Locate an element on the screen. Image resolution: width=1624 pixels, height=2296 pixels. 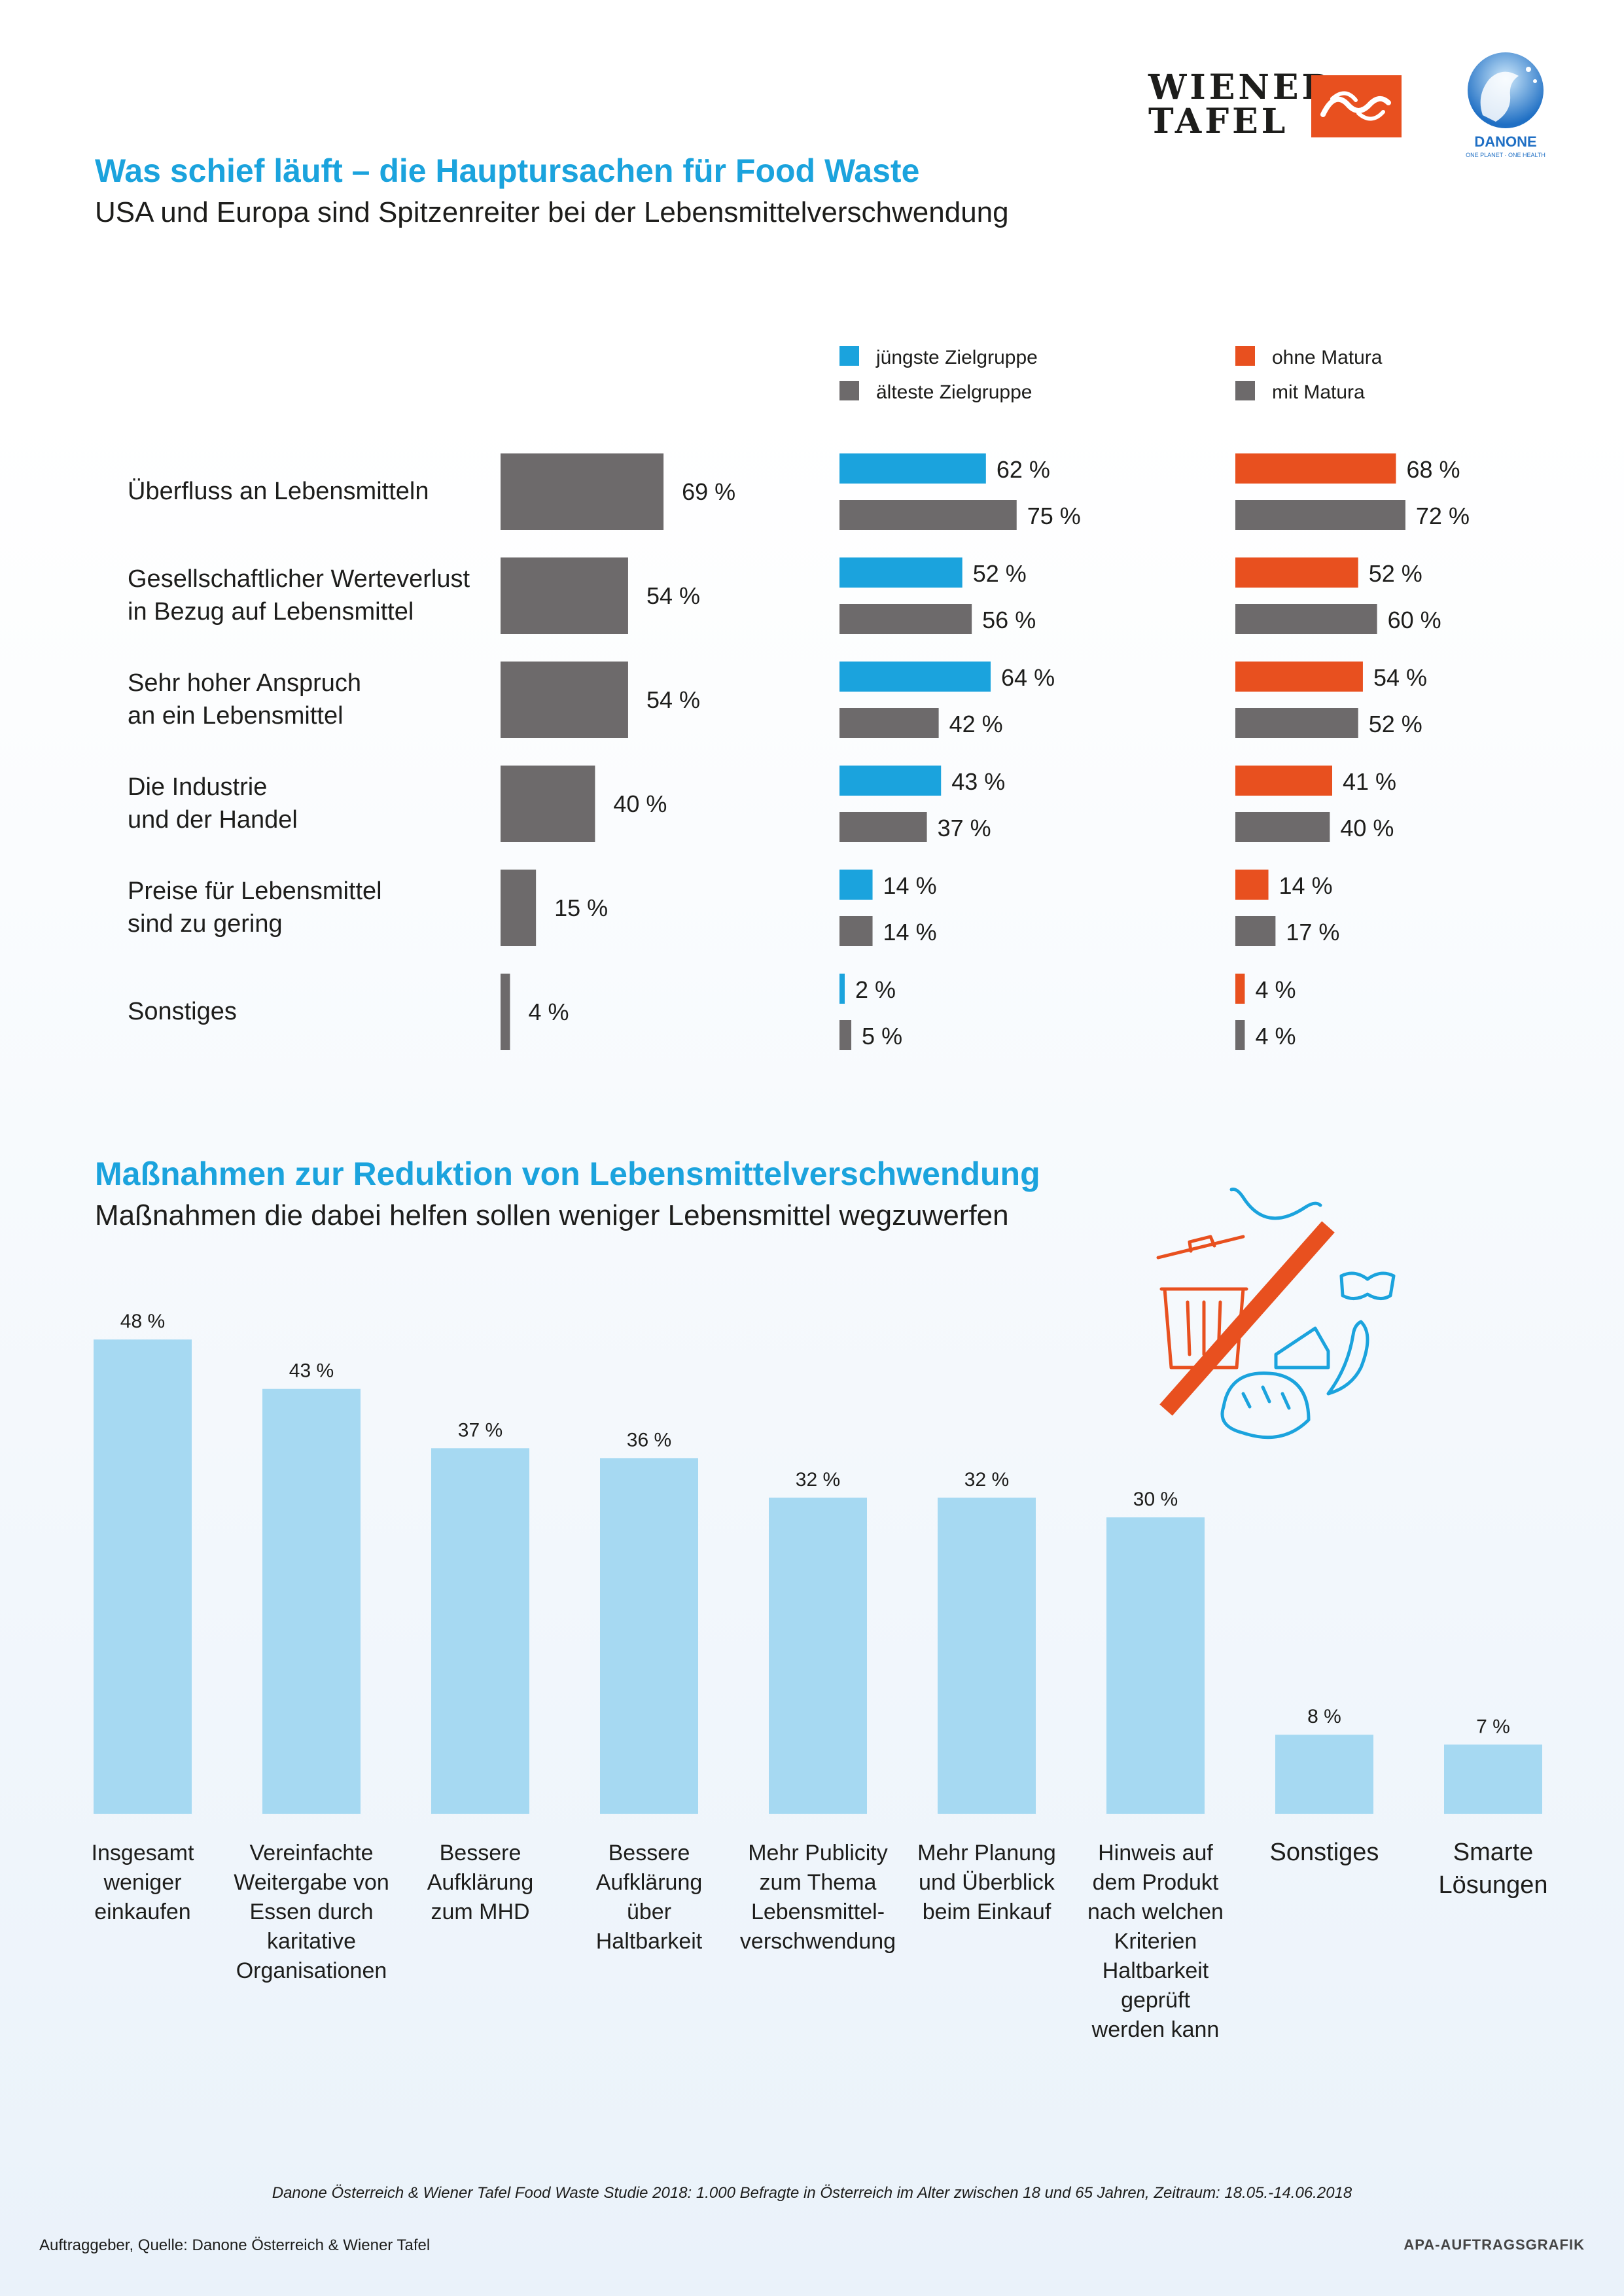
bar-value-label: 52 % is located at coordinates (1395, 573).